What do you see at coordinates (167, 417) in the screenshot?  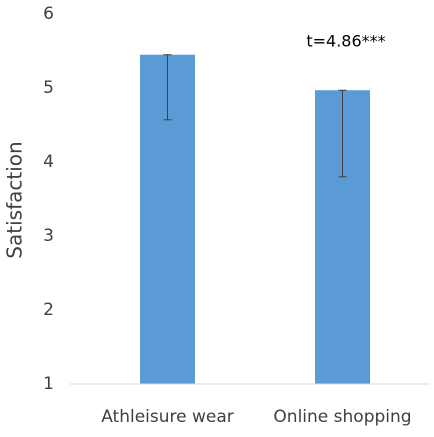 I see `x-tick-label: Athleisure wear` at bounding box center [167, 417].